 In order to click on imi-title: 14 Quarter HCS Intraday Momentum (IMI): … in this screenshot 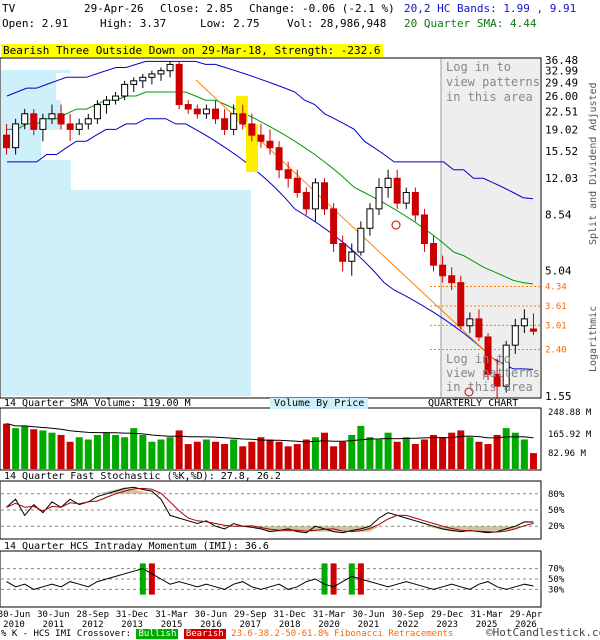, I will do `click(136, 546)`.